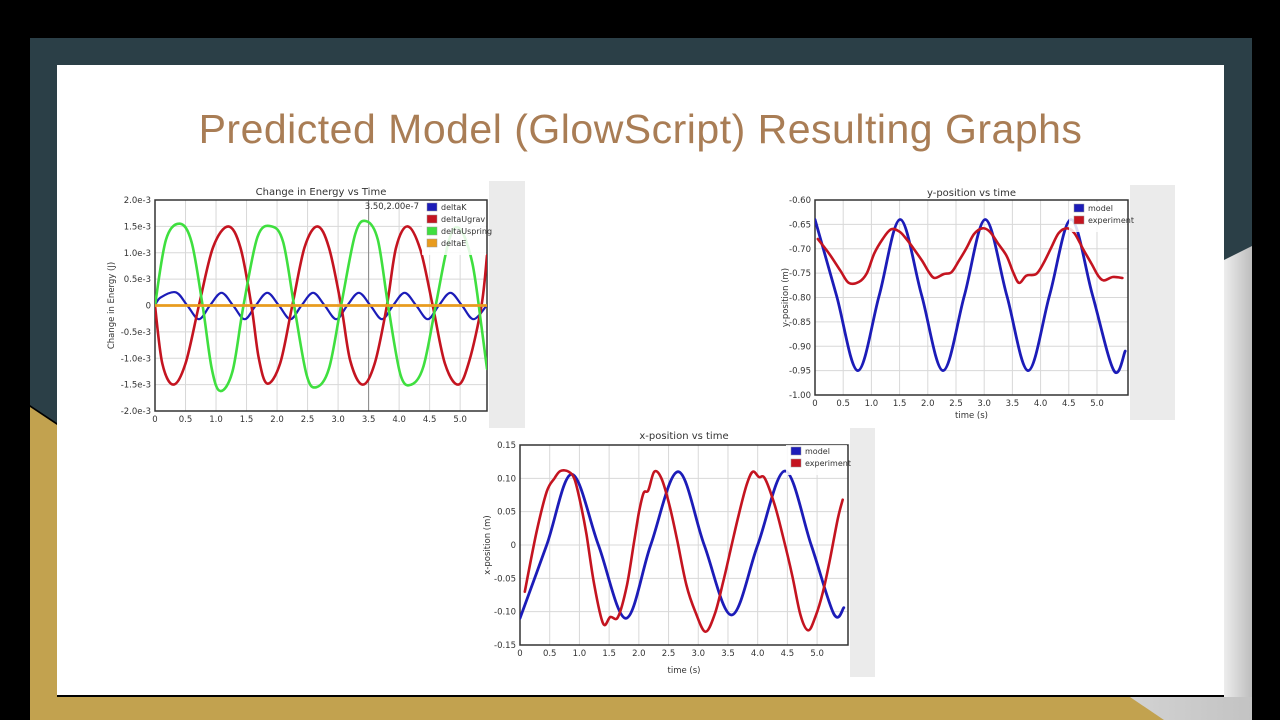 This screenshot has width=1280, height=720. Describe the element at coordinates (137, 227) in the screenshot. I see `svg-text: 1.5e-3` at that location.